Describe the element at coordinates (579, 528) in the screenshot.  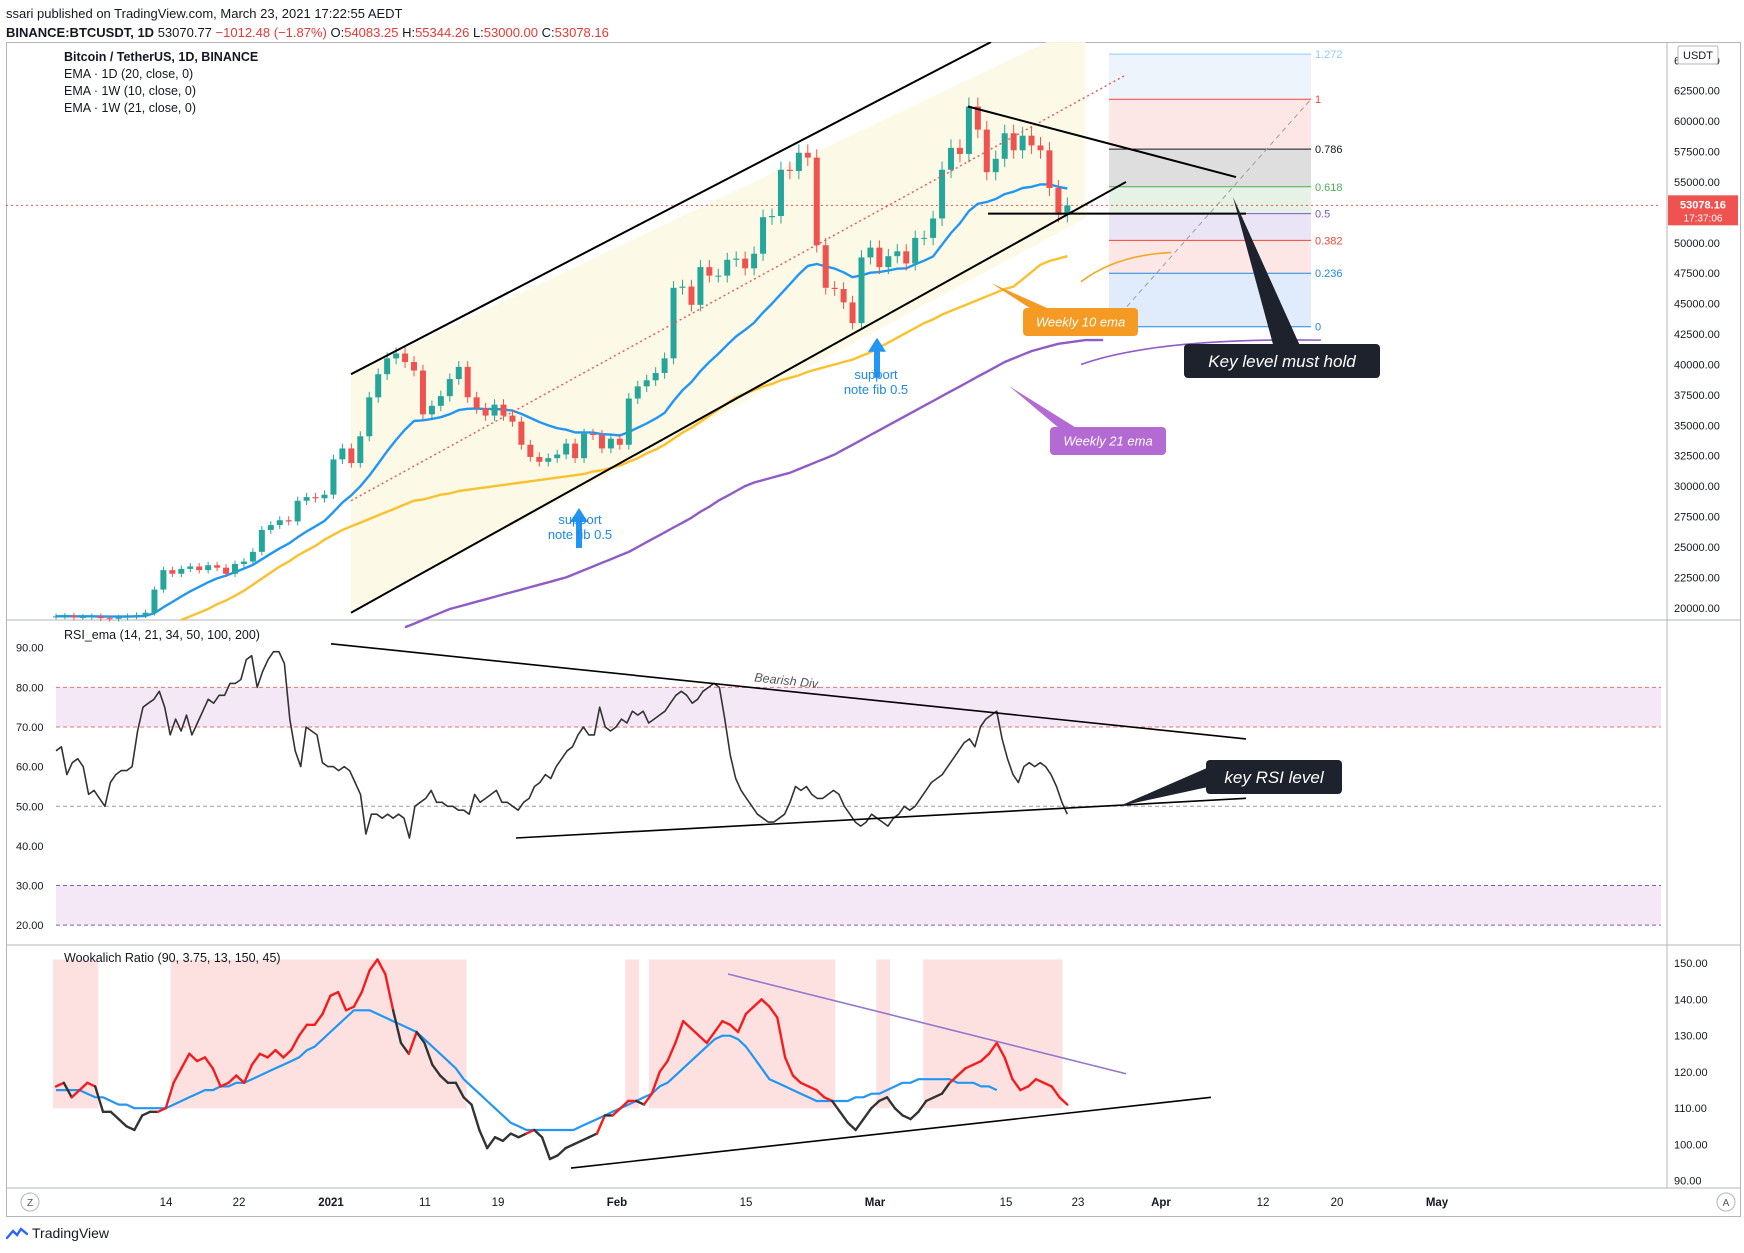
I see `support-arrow-1-icon` at that location.